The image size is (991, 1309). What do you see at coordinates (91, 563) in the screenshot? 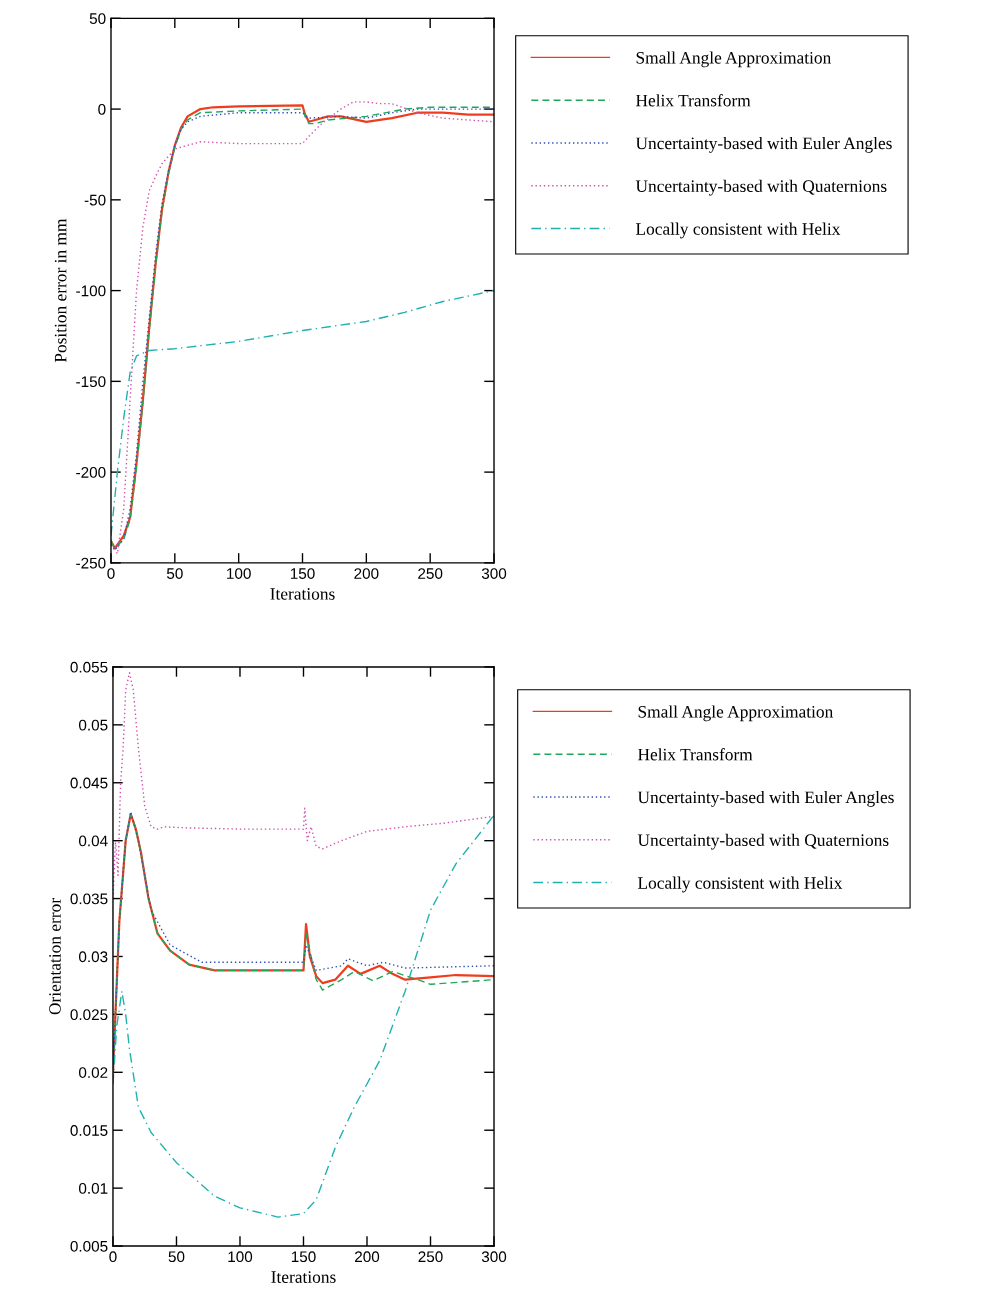
I see `y-tick-label: -250` at bounding box center [91, 563].